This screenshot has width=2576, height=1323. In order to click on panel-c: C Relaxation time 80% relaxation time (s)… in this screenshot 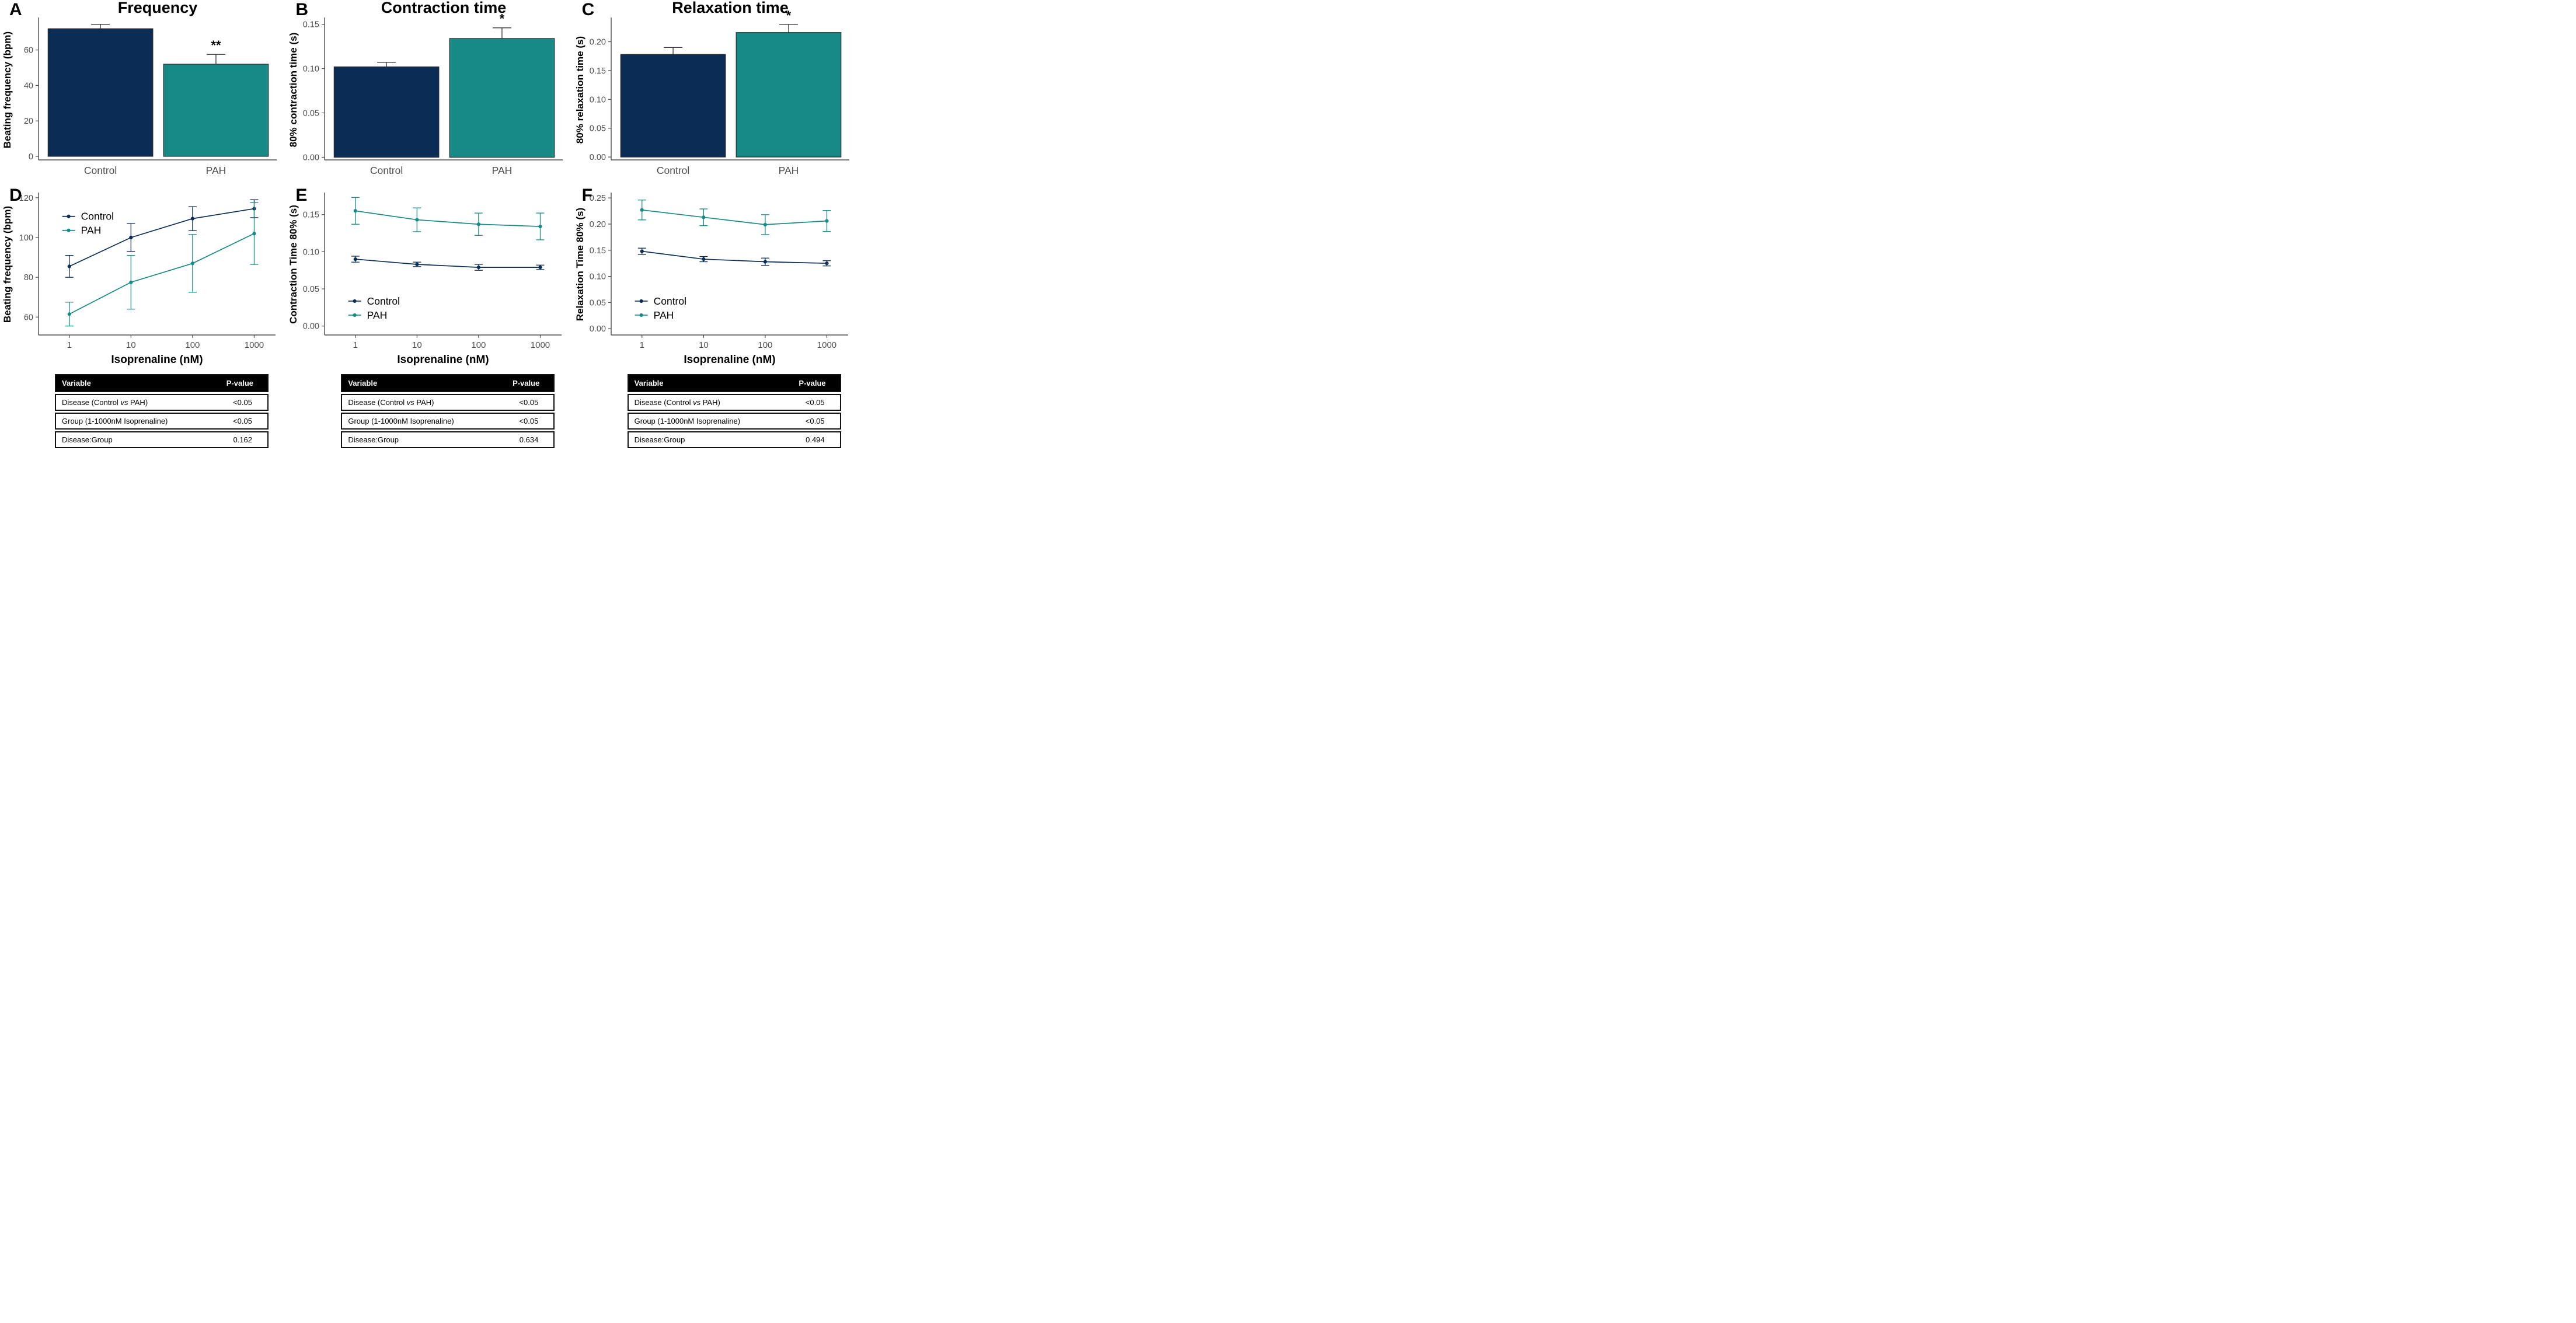, I will do `click(716, 93)`.